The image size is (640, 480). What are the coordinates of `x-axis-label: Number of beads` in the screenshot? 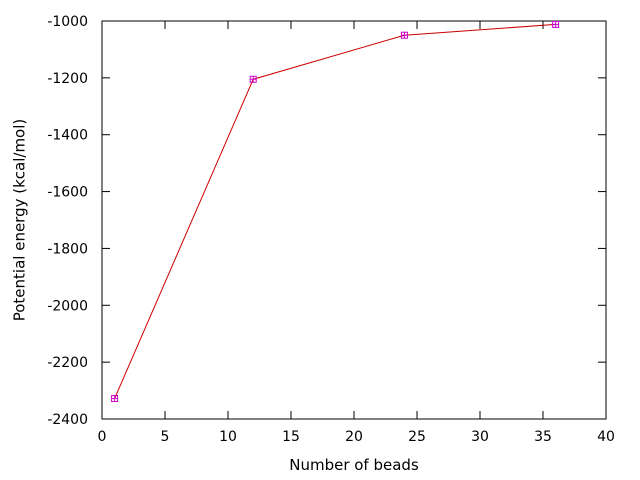 It's located at (354, 465).